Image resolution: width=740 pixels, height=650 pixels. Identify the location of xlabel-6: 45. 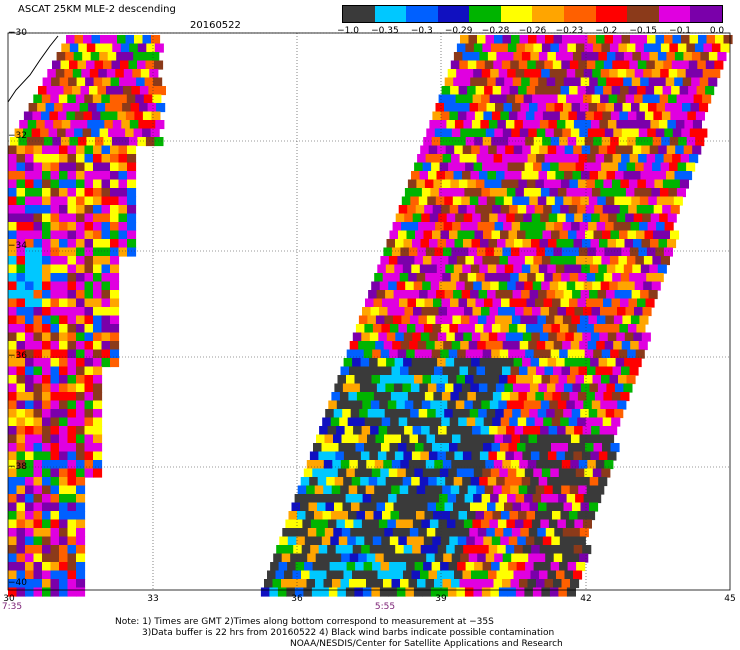
(730, 599).